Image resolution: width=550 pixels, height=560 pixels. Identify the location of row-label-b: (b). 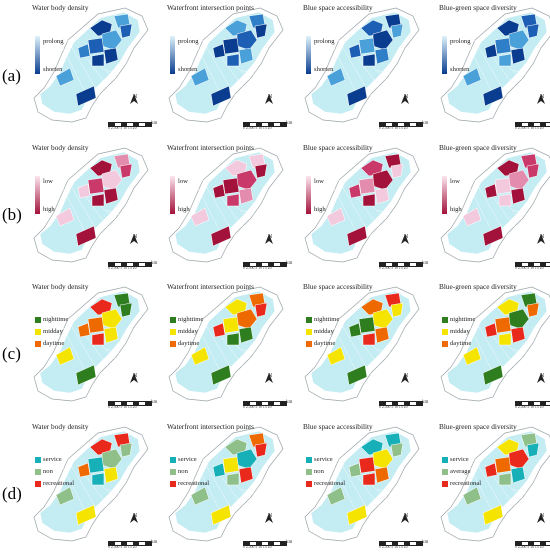
(12, 214).